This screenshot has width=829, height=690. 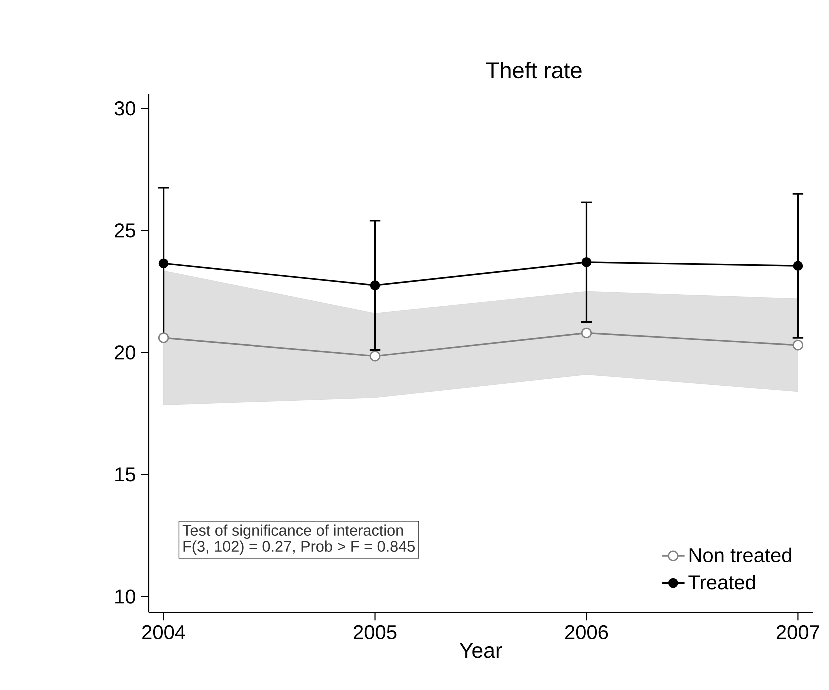 What do you see at coordinates (586, 632) in the screenshot?
I see `x-tick-label: 2006` at bounding box center [586, 632].